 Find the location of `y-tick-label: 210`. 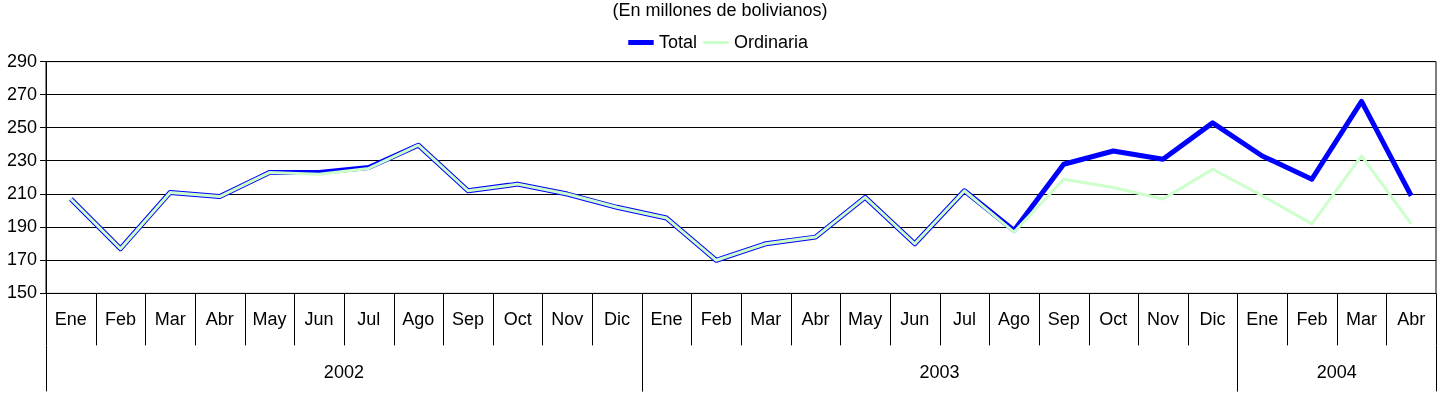

y-tick-label: 210 is located at coordinates (22, 193).